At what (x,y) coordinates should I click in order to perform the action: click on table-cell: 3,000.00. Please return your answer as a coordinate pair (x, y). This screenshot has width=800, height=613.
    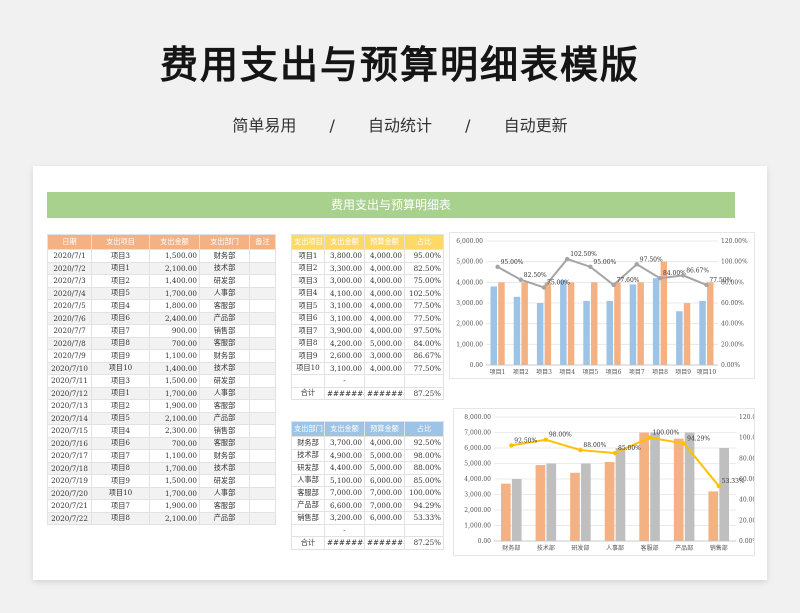
    Looking at the image, I should click on (384, 356).